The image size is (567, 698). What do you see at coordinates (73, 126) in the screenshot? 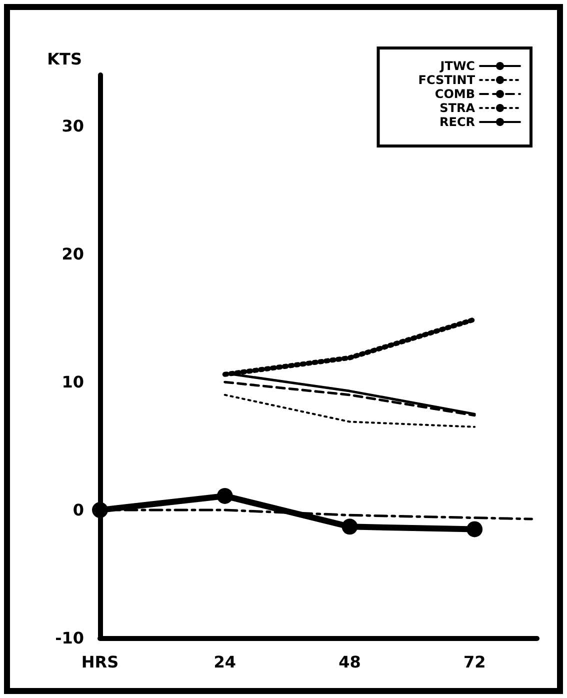
I see `y-tick-label: 30` at bounding box center [73, 126].